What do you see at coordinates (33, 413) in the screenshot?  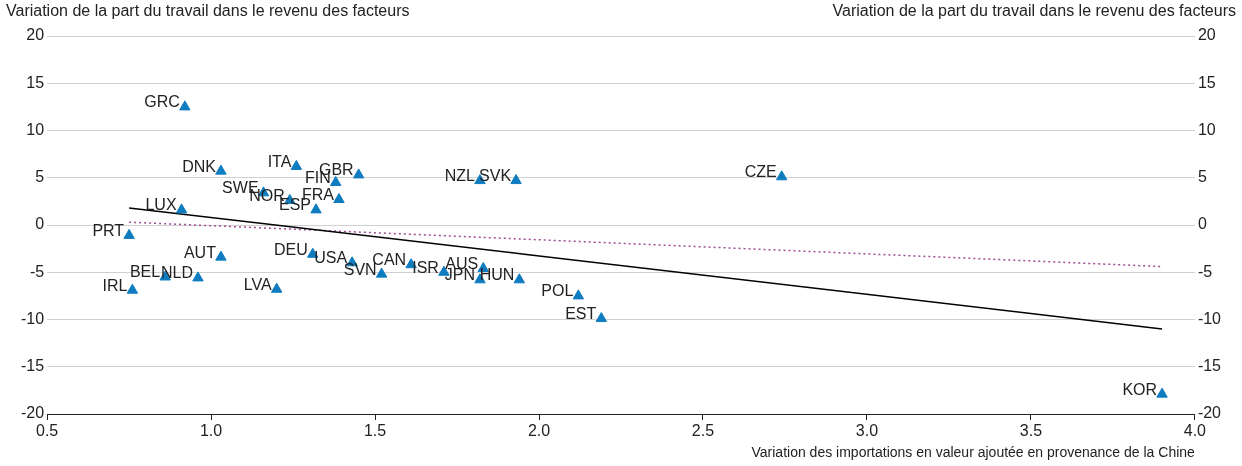 I see `y-tick-label: -20` at bounding box center [33, 413].